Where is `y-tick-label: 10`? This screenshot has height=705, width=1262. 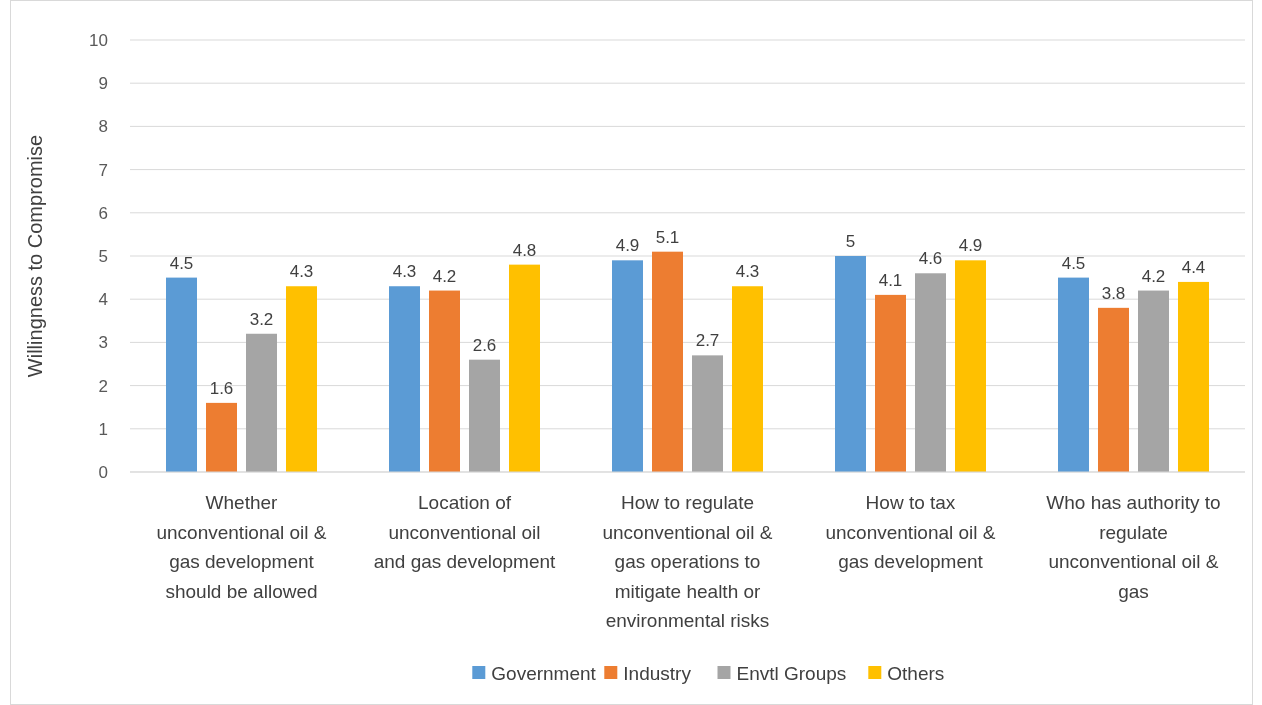 y-tick-label: 10 is located at coordinates (98, 40).